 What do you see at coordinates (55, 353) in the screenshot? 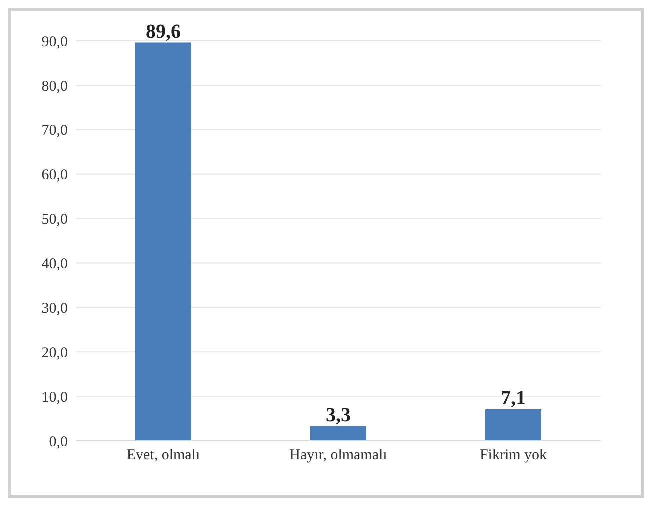
I see `y-tick-label: 20,0` at bounding box center [55, 353].